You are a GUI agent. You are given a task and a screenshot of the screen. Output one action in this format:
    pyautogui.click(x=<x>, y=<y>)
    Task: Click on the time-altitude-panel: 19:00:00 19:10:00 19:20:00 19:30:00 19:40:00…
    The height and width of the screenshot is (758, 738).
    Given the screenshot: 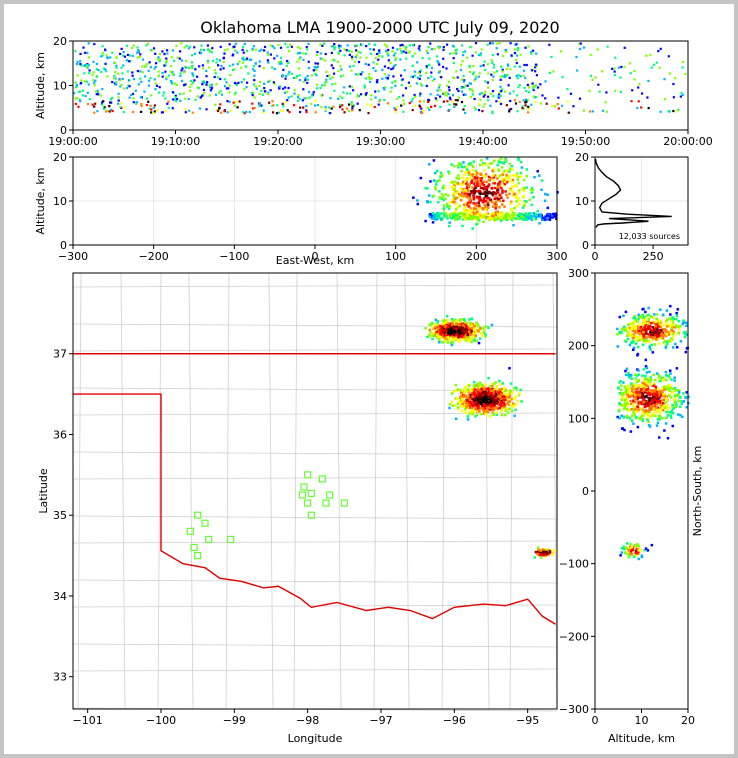 What is the action you would take?
    pyautogui.click(x=373, y=91)
    